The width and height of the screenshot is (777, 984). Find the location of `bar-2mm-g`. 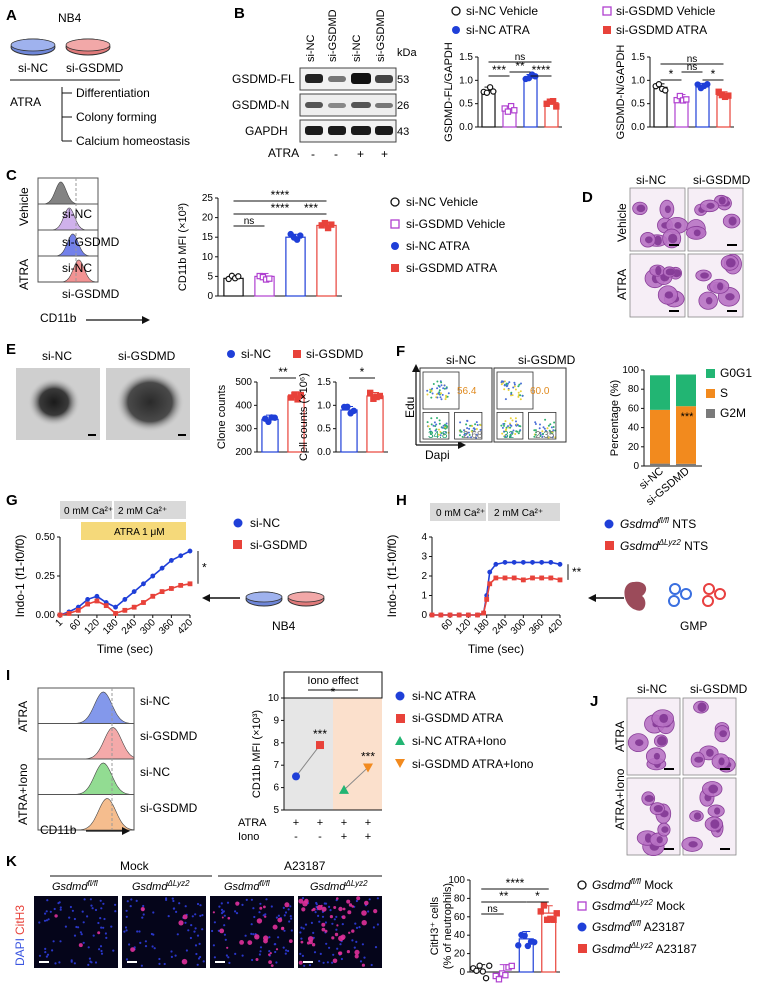

bar-2mm-g is located at coordinates (150, 510).